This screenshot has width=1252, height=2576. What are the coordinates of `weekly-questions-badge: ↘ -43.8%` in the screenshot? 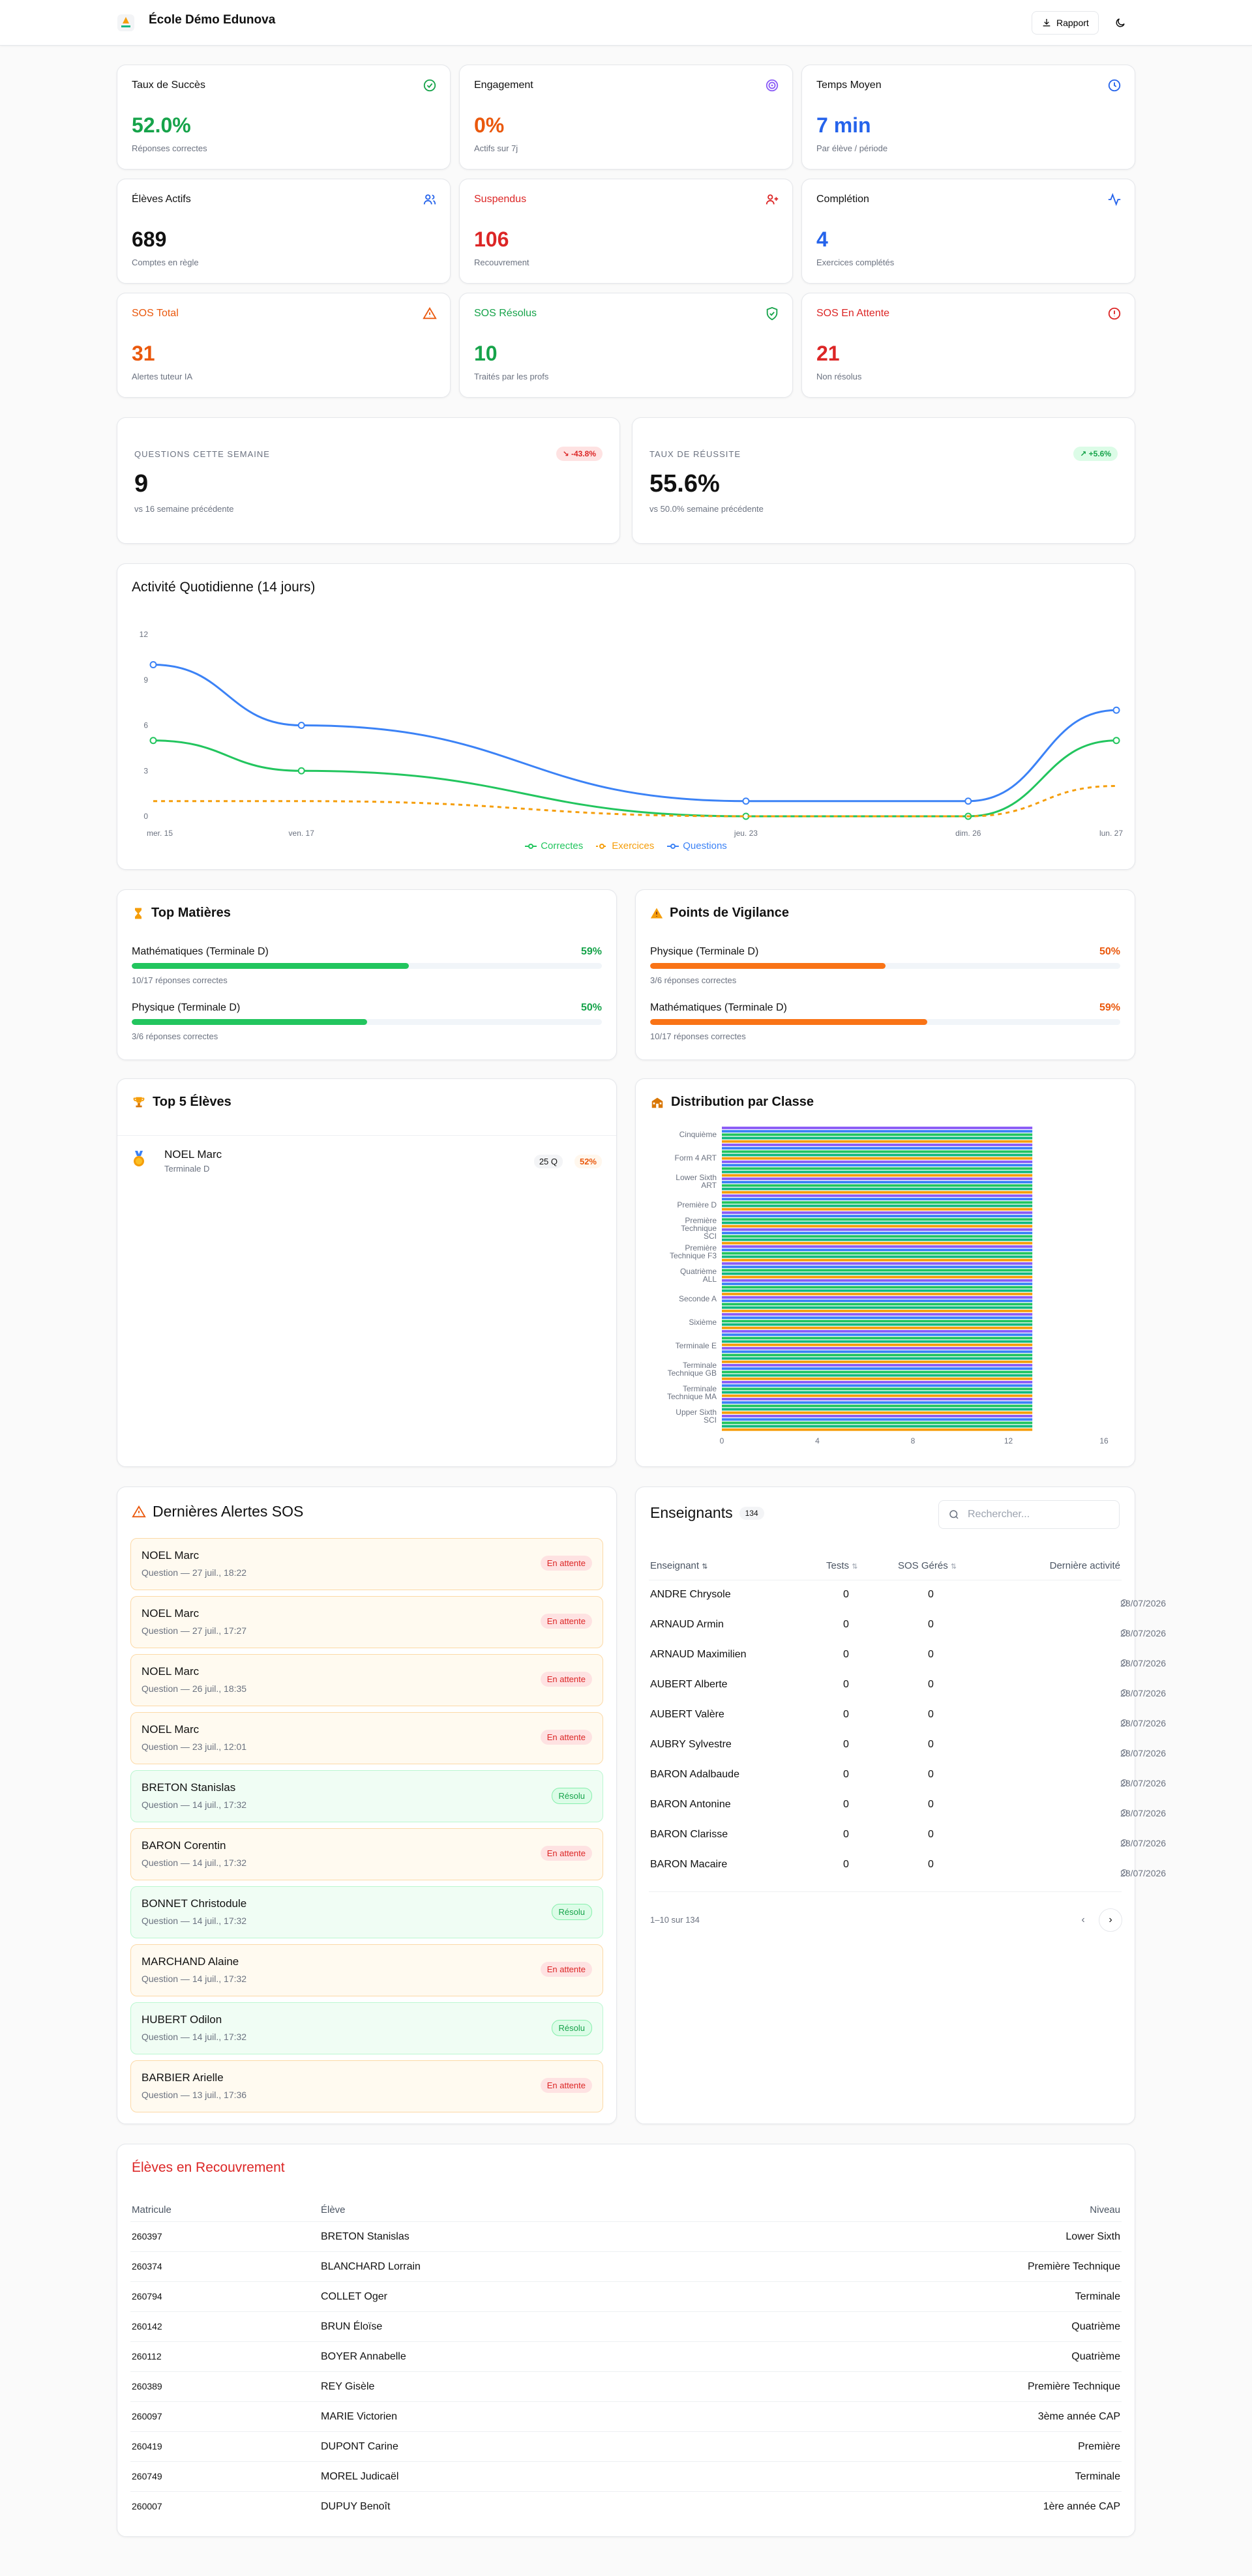 It's located at (579, 454).